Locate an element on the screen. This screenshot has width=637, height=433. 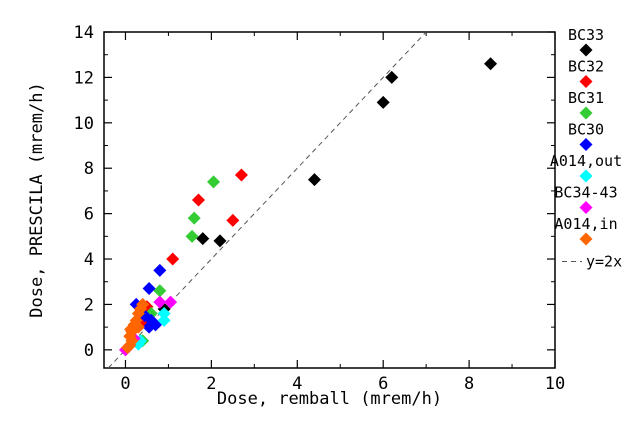
x-axis-label: Dose, remball (mrem/h) is located at coordinates (329, 399).